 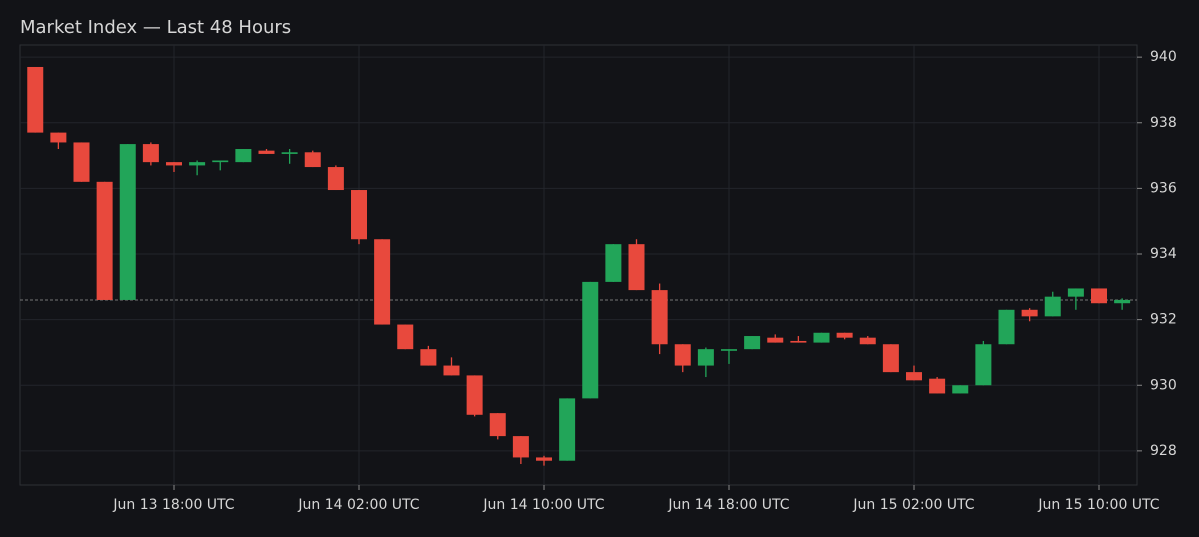 What do you see at coordinates (728, 505) in the screenshot?
I see `x-tick-label: Jun 14 18:00 UTC` at bounding box center [728, 505].